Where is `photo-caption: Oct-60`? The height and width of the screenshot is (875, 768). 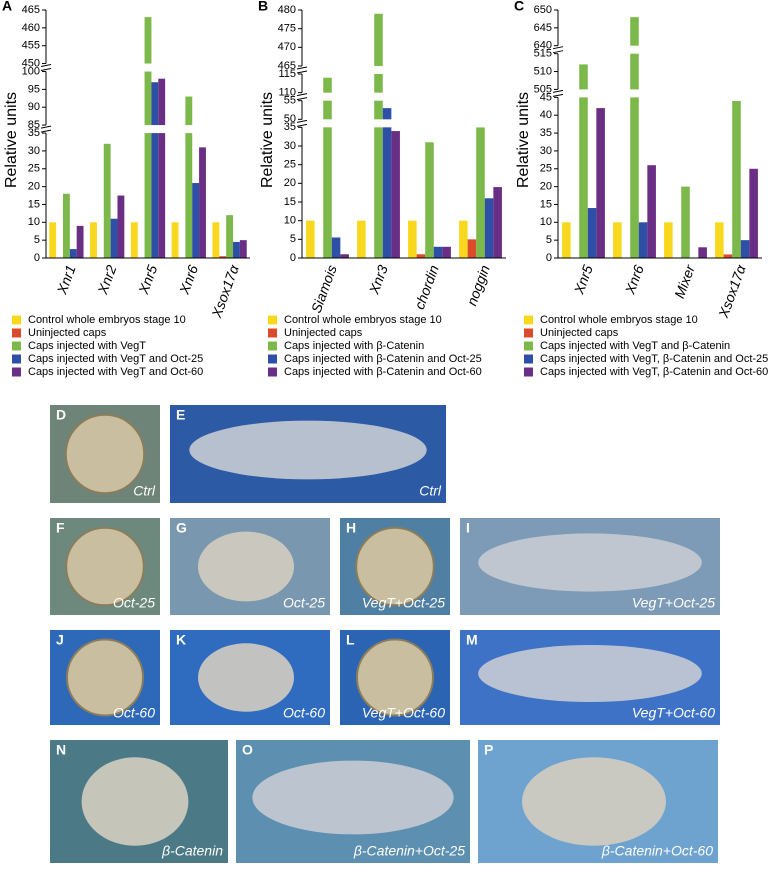 photo-caption: Oct-60 is located at coordinates (304, 713).